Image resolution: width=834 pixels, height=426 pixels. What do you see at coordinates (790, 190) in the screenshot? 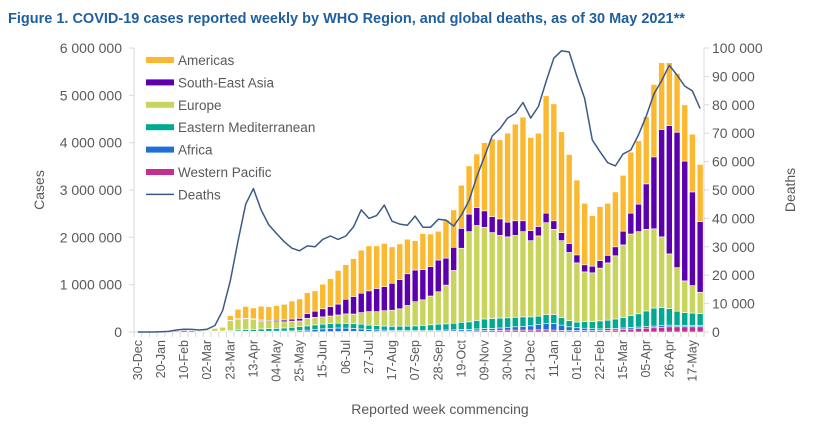
I see `y2-axis-label: Deaths` at bounding box center [790, 190].